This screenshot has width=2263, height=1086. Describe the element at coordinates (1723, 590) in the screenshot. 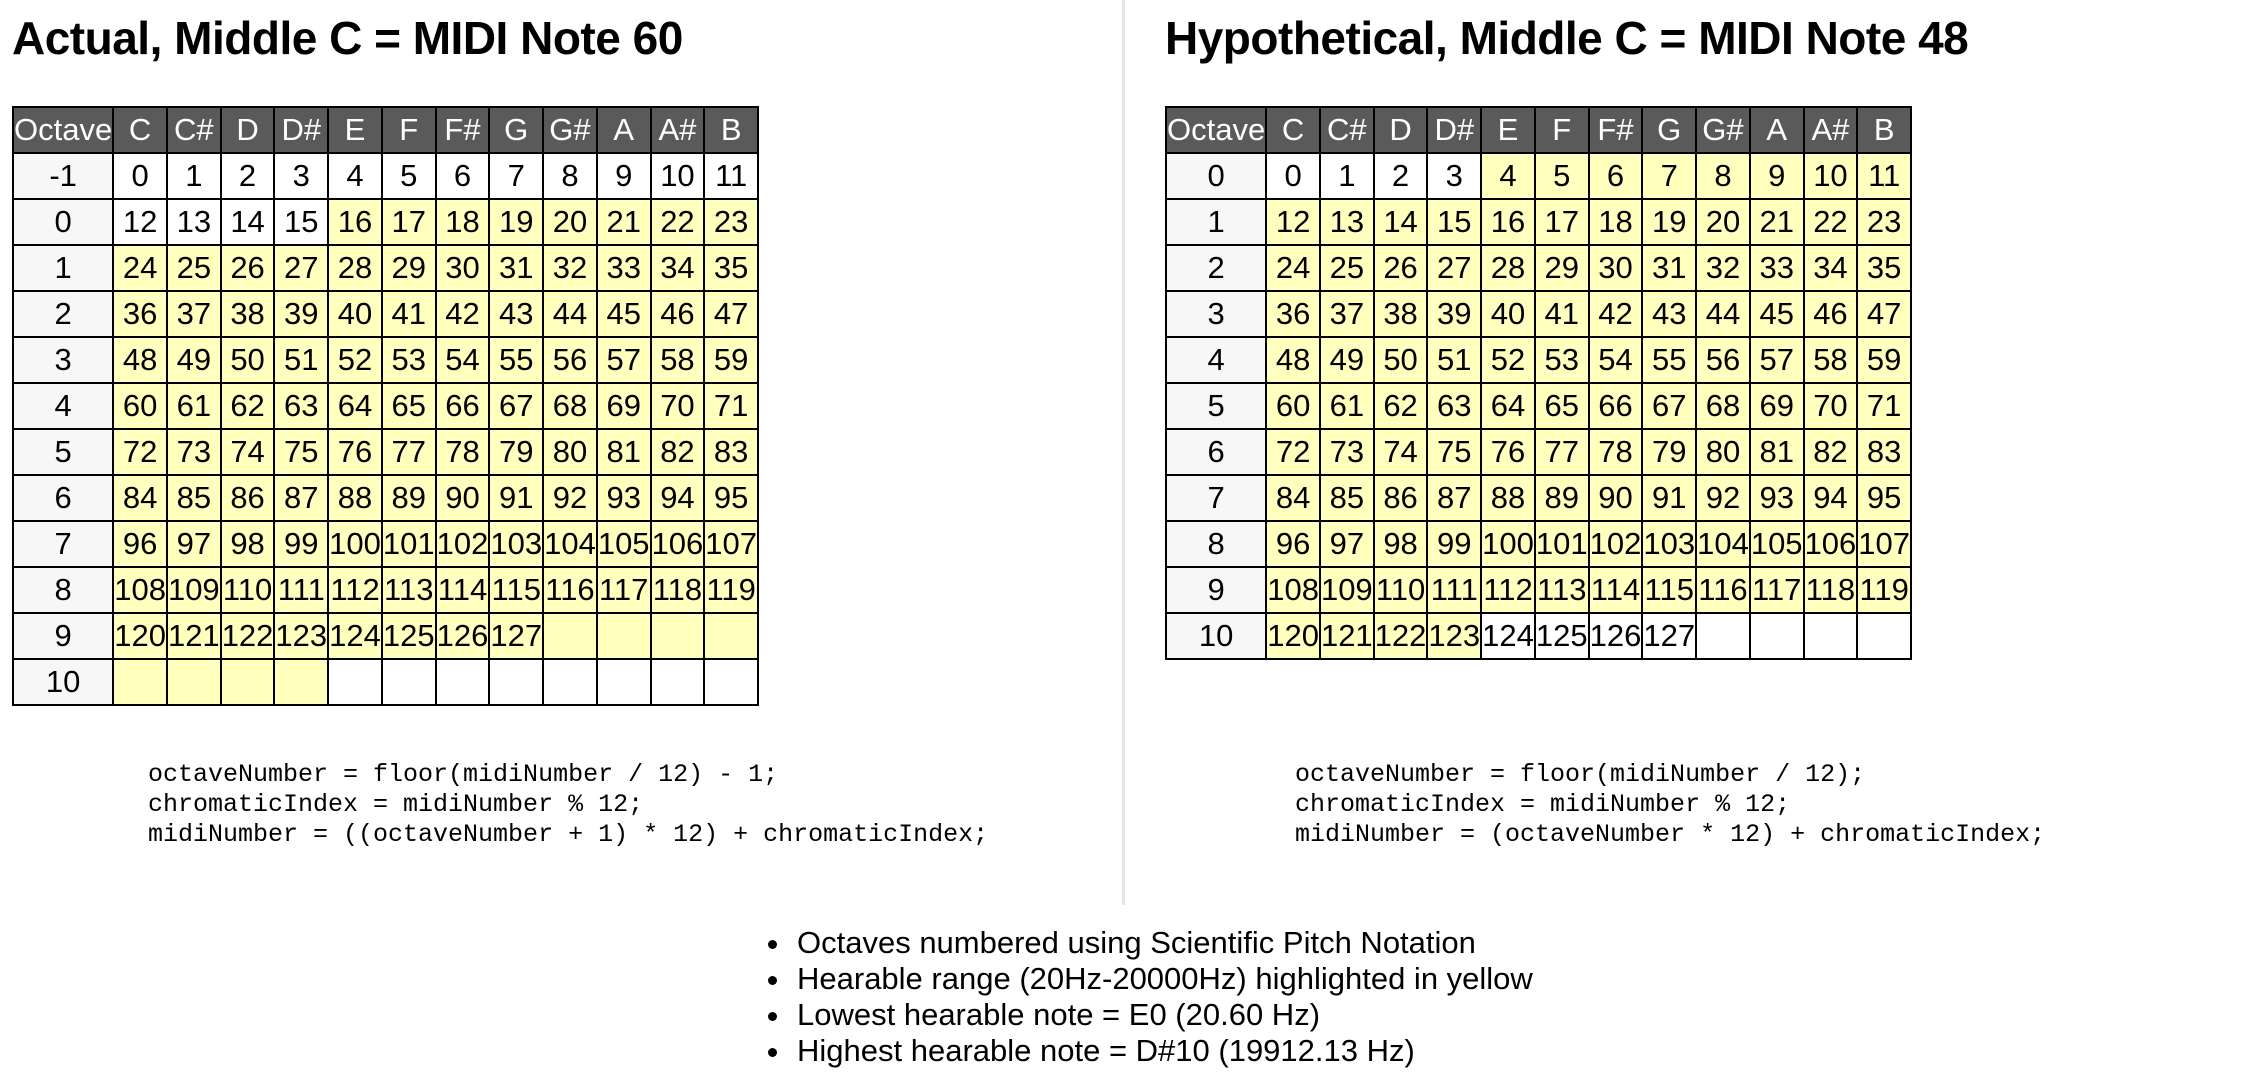

I see `midi-note-cell: 116` at that location.